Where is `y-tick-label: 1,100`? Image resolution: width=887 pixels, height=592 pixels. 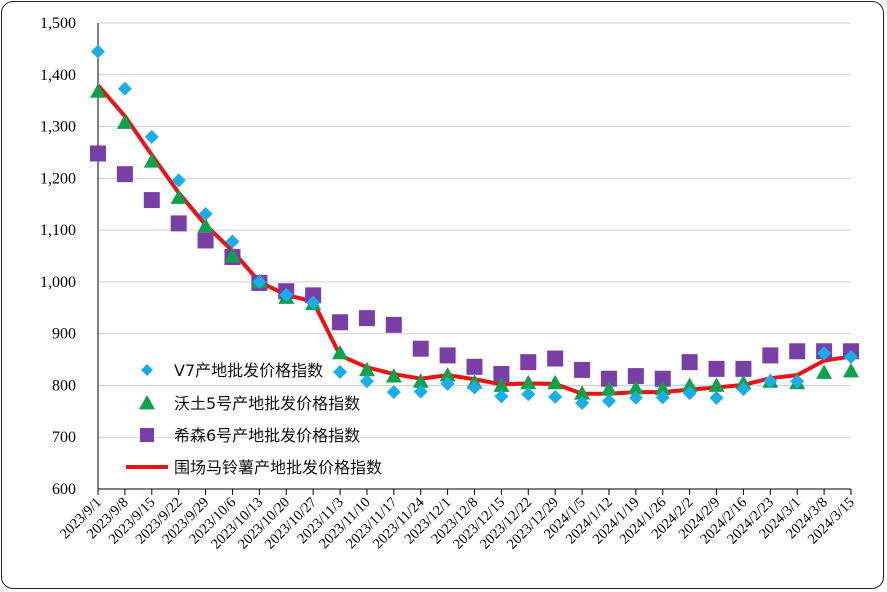 y-tick-label: 1,100 is located at coordinates (58, 230).